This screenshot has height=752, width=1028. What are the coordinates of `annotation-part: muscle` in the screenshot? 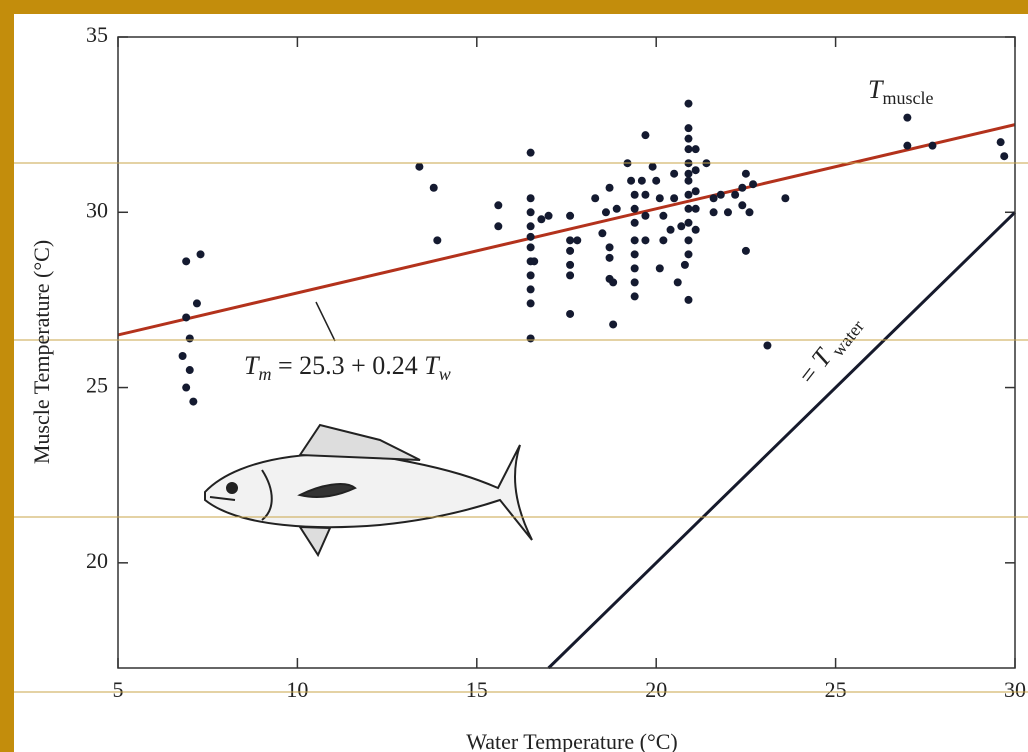 It's located at (907, 98).